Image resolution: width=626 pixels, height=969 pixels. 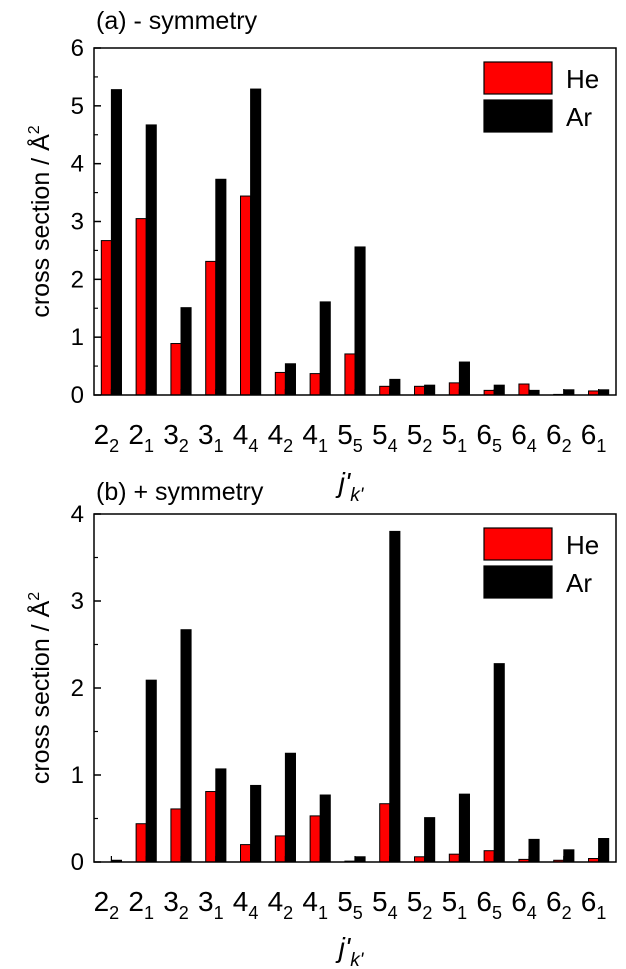 What do you see at coordinates (385, 904) in the screenshot?
I see `x-tick-label: 54` at bounding box center [385, 904].